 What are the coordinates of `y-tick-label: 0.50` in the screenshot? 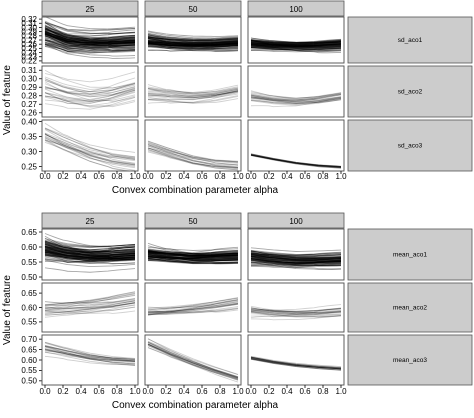 It's located at (29, 277).